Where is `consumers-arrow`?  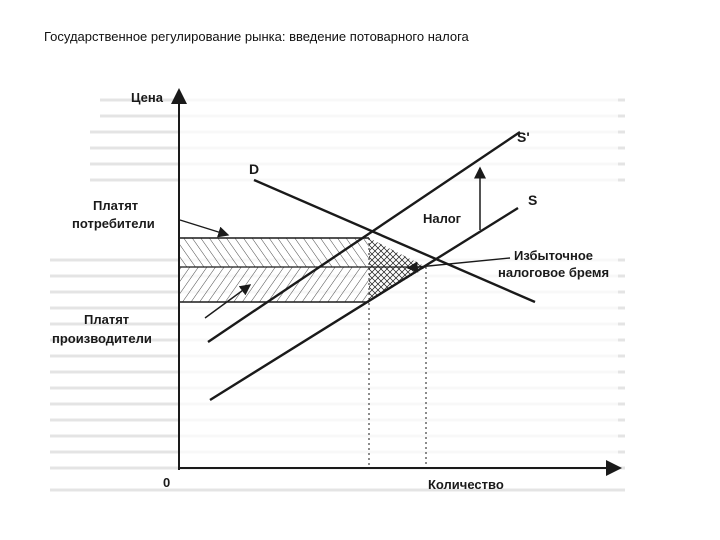
consumers-arrow is located at coordinates (204, 228).